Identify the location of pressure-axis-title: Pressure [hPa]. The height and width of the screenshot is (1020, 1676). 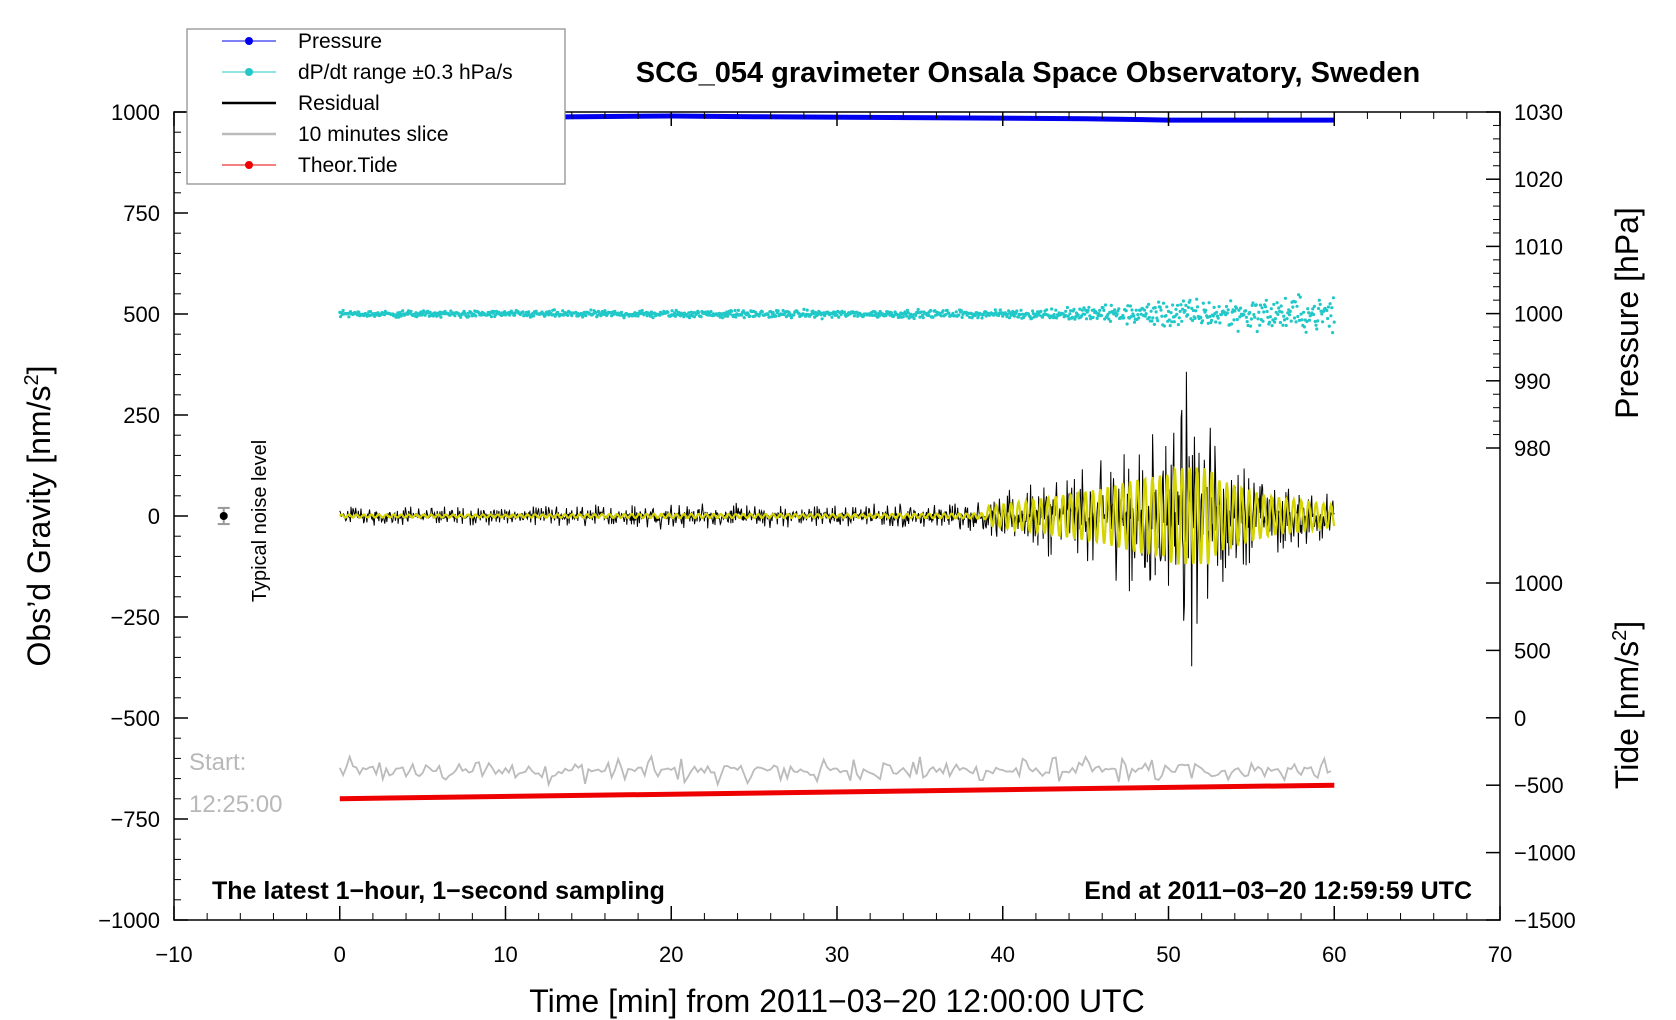
(1627, 313).